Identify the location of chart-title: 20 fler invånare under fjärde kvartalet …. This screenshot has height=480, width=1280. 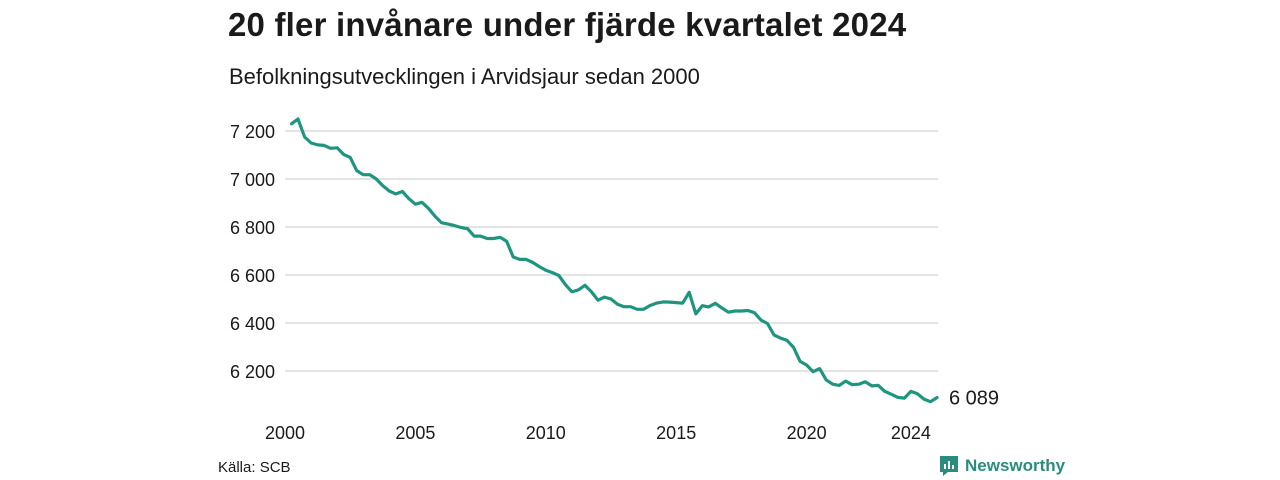
(567, 24).